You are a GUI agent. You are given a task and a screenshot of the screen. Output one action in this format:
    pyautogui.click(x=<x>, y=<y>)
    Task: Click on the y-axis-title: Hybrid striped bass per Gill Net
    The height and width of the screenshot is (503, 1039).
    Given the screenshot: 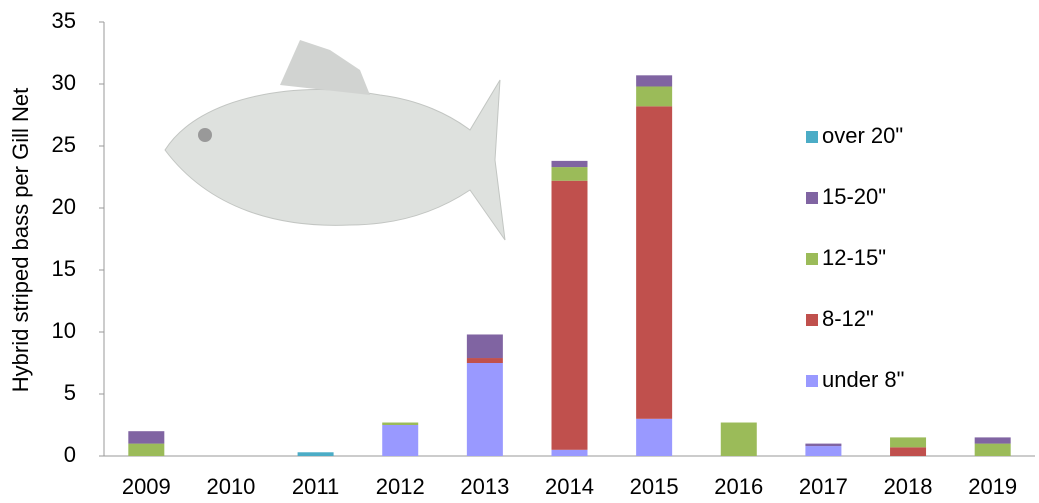 What is the action you would take?
    pyautogui.click(x=20, y=240)
    